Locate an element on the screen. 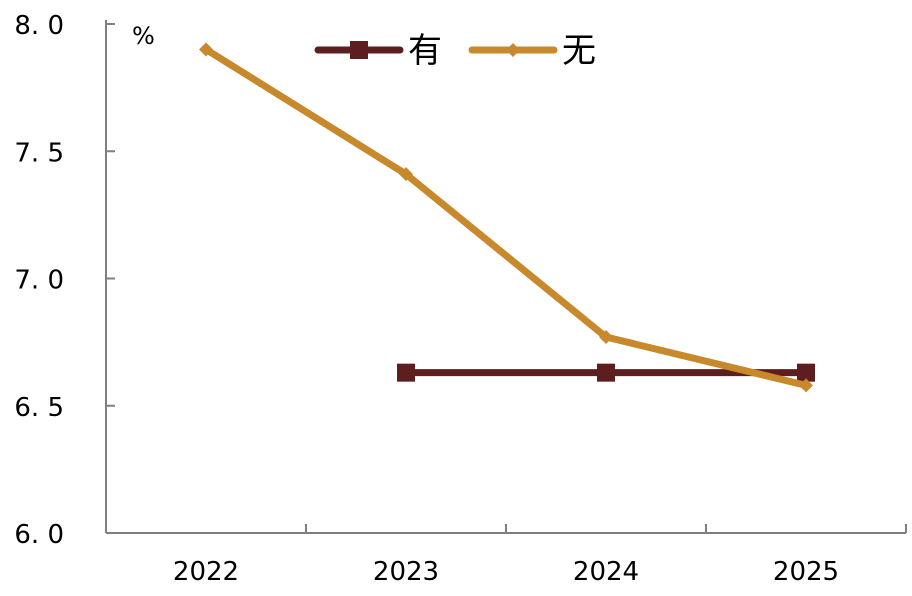 The height and width of the screenshot is (596, 912). y-tick-label: 8. 0 is located at coordinates (39, 26).